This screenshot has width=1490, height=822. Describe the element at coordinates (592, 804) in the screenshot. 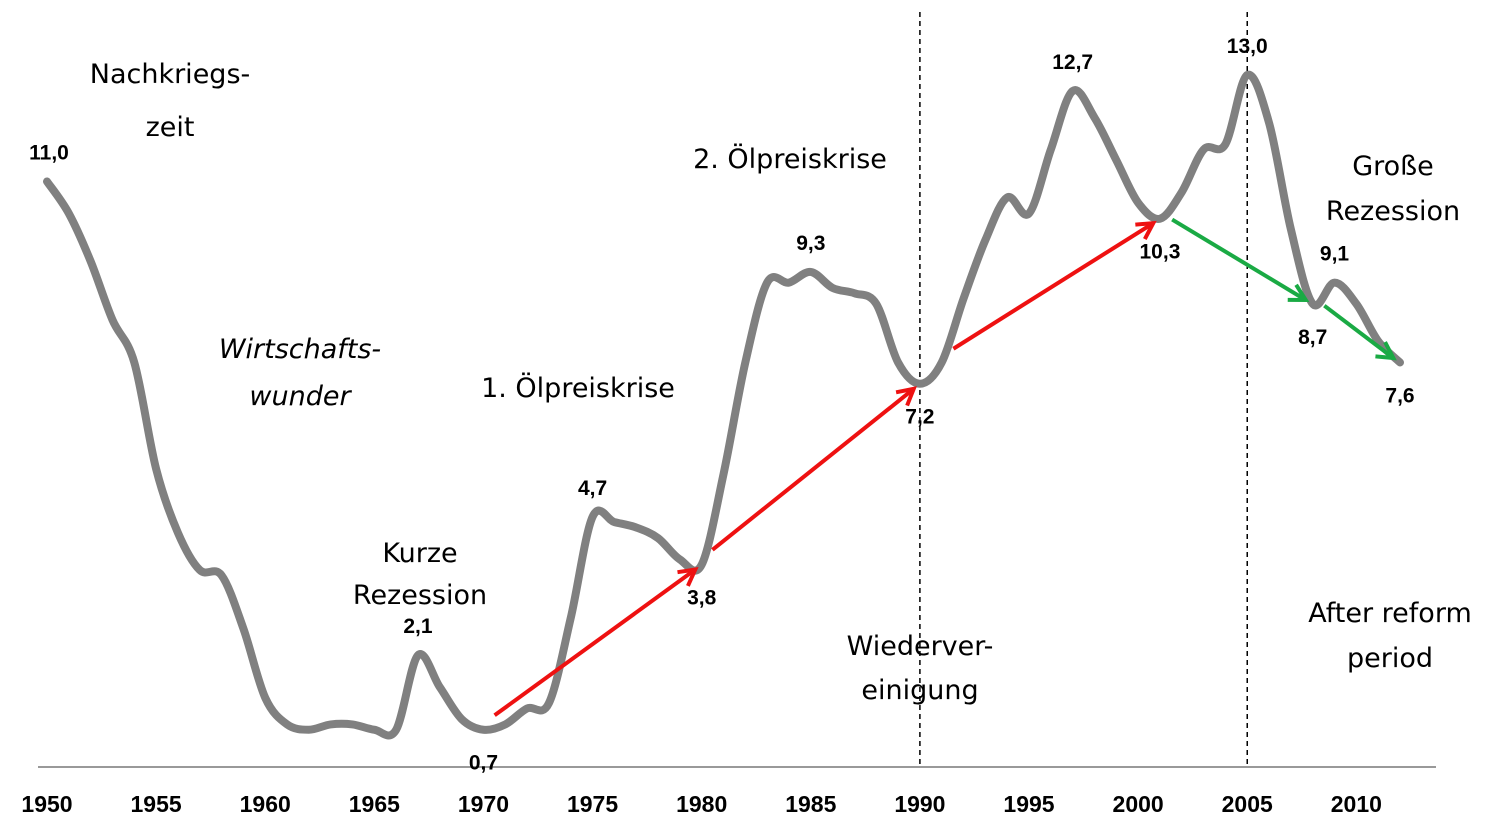

I see `x-tick-label: 1975` at that location.